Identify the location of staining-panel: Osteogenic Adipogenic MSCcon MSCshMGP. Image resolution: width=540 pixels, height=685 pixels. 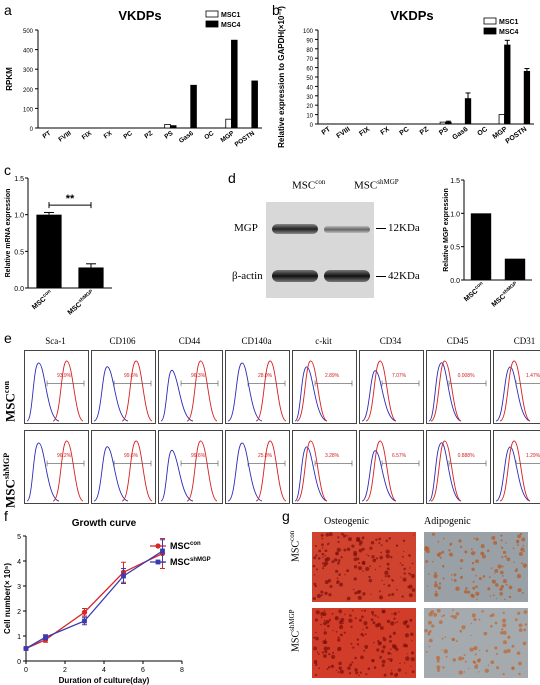
(414, 597).